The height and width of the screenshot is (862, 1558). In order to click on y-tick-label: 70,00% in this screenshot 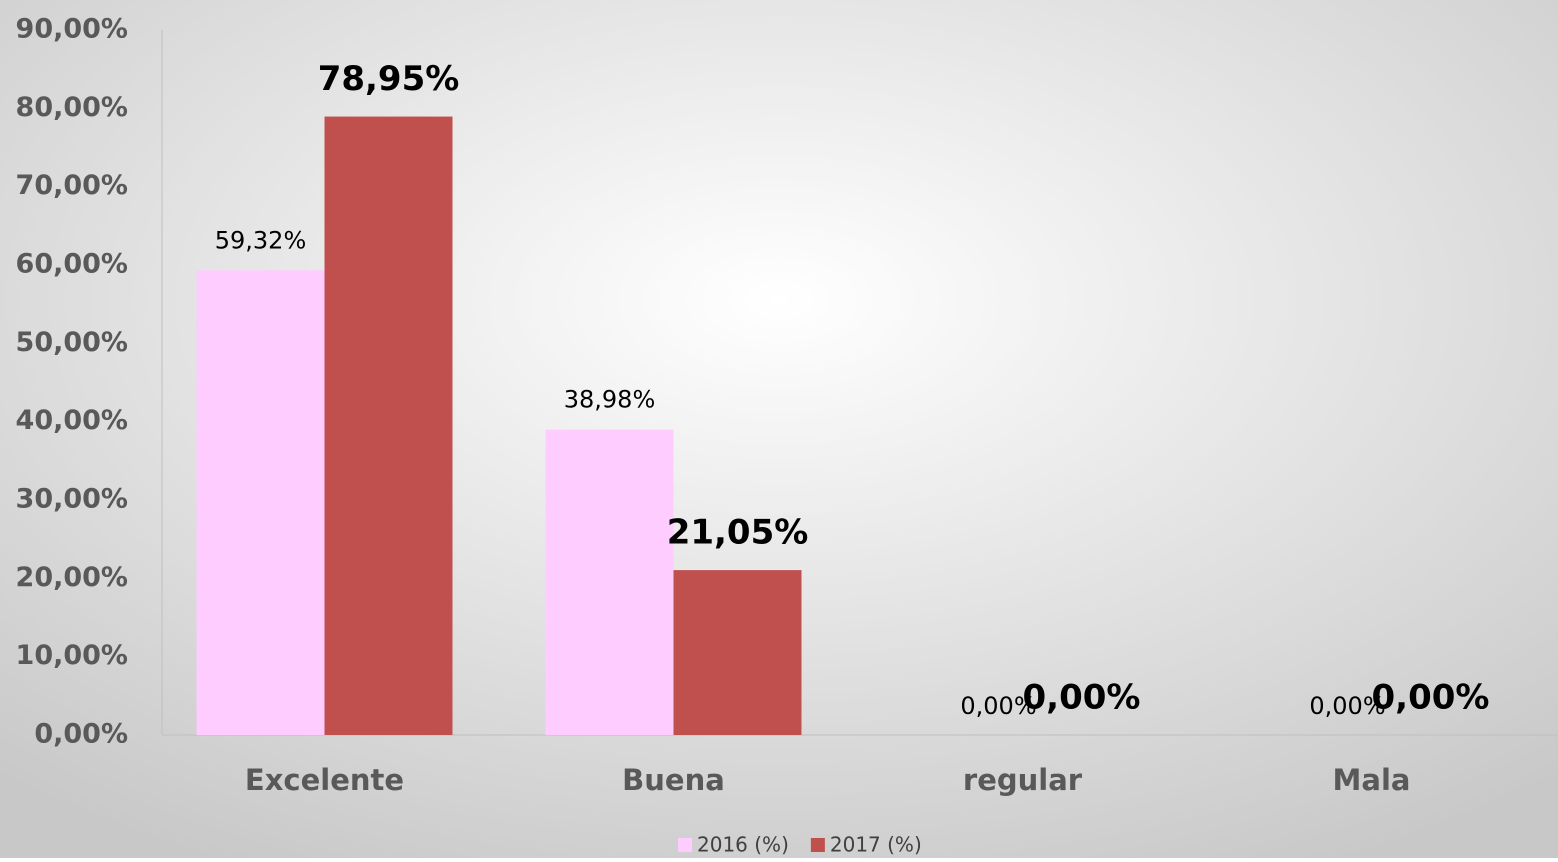, I will do `click(72, 185)`.